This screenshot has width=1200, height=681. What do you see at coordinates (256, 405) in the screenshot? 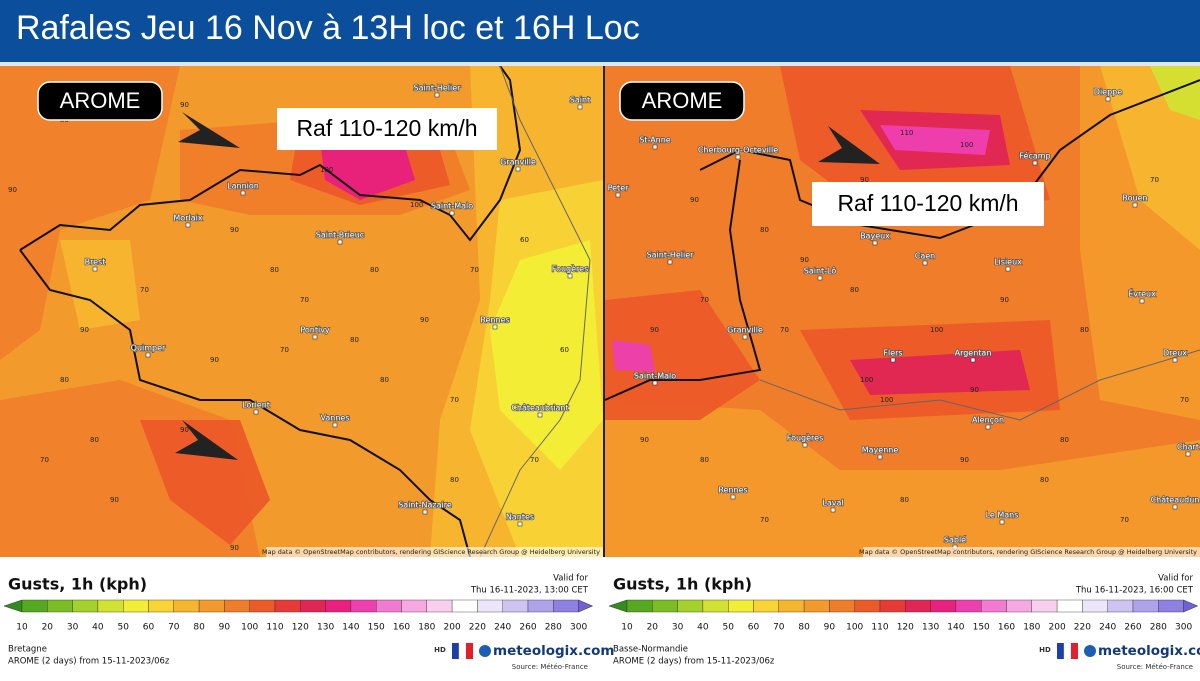
I see `city-label: Lorient` at bounding box center [256, 405].